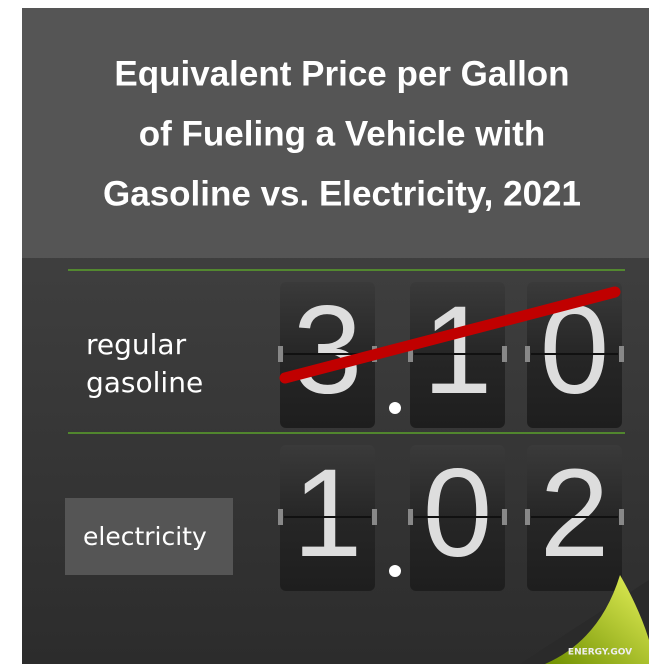 This screenshot has height=664, width=649. Describe the element at coordinates (600, 653) in the screenshot. I see `brand: ENERGY.GOV` at that location.